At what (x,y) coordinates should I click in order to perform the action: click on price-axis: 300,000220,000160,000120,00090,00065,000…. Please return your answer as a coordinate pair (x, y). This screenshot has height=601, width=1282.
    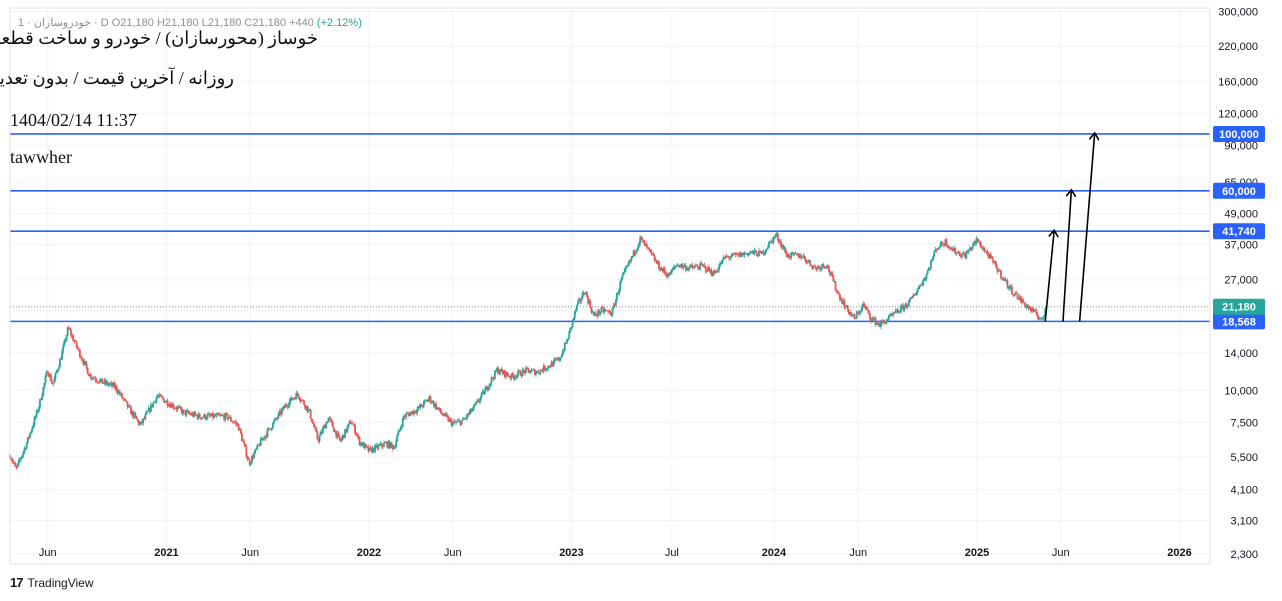
    Looking at the image, I should click on (1238, 284).